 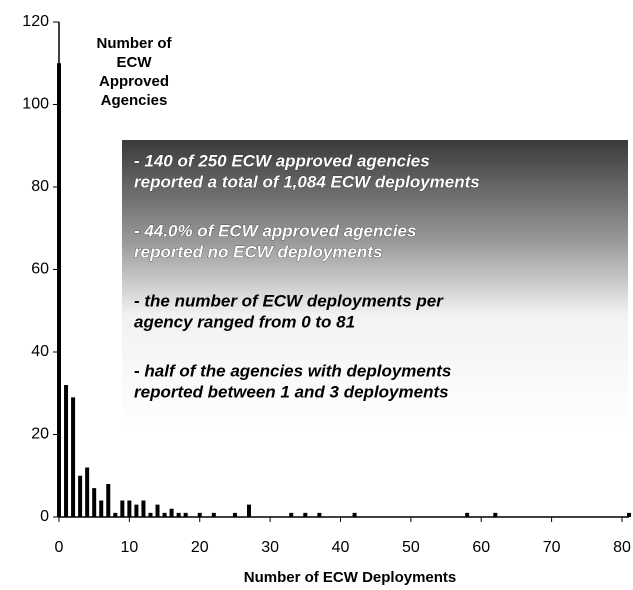 I want to click on annotation: reported between 1 and 3 deployments, so click(x=291, y=391).